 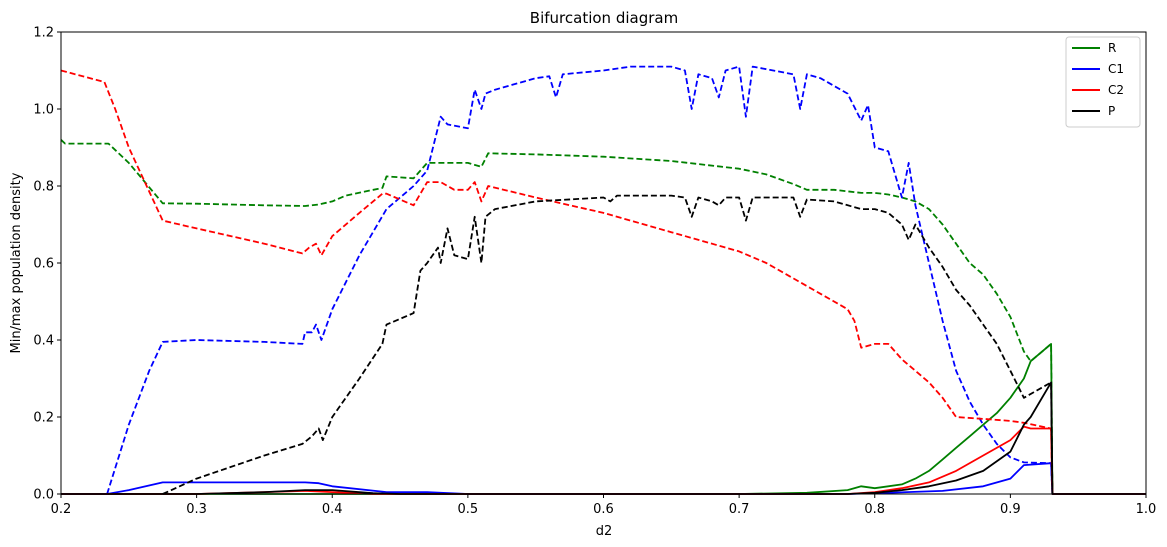 What do you see at coordinates (43, 264) in the screenshot?
I see `y-tick-label: 0.6` at bounding box center [43, 264].